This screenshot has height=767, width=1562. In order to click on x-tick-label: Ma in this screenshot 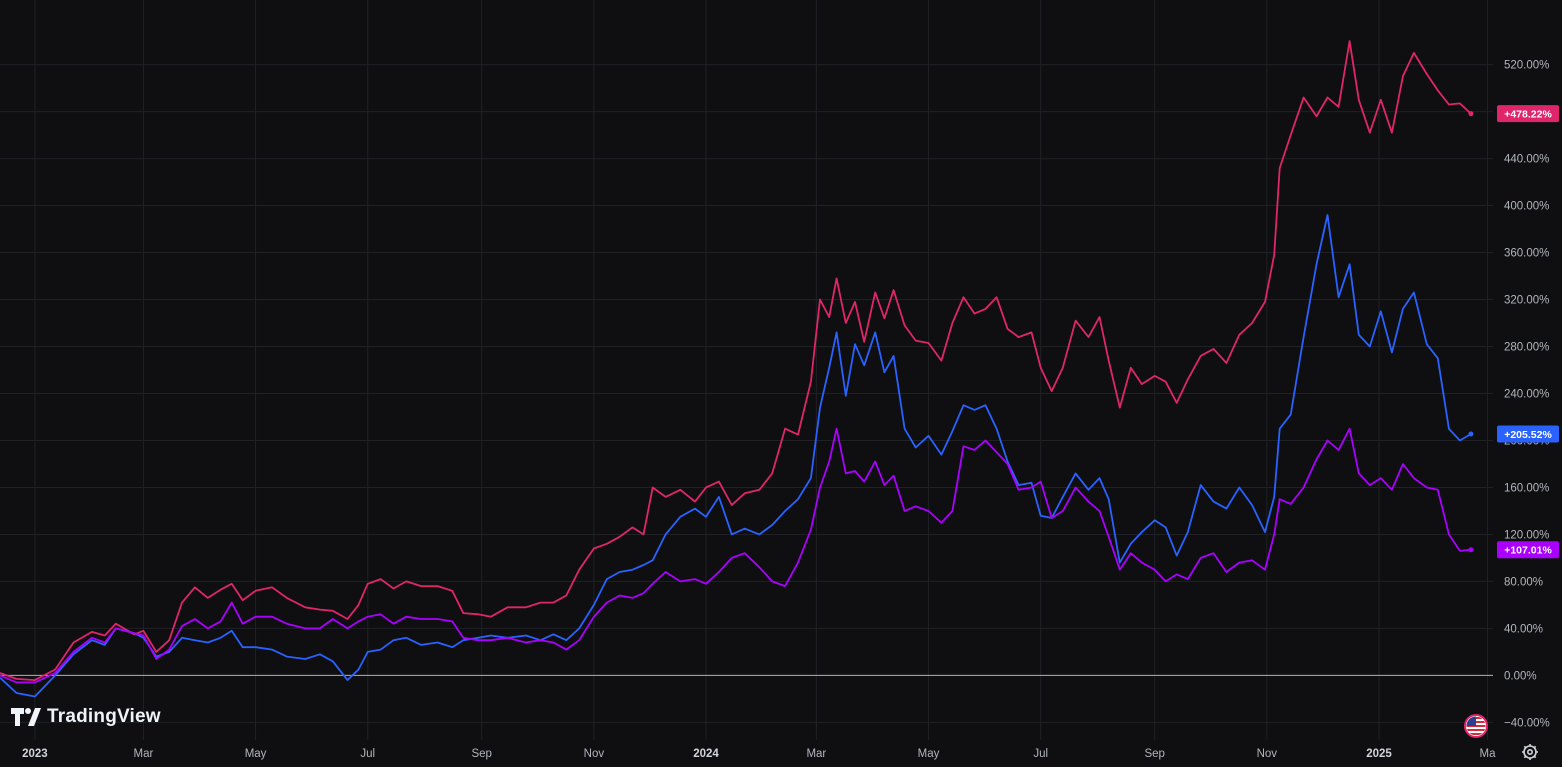, I will do `click(1487, 754)`.